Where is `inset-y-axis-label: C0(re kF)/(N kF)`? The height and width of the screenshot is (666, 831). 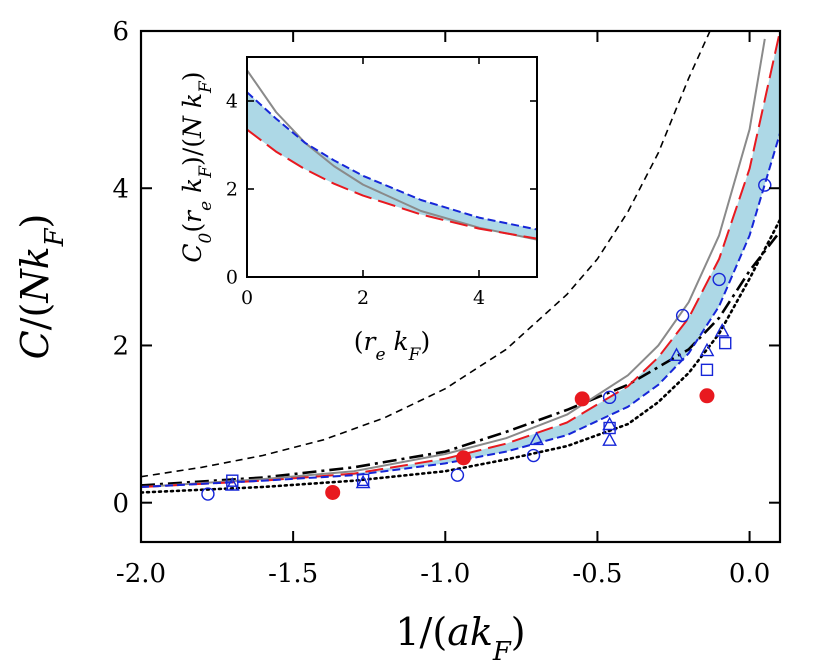
inset-y-axis-label: C0(re kF)/(N kF) is located at coordinates (197, 166).